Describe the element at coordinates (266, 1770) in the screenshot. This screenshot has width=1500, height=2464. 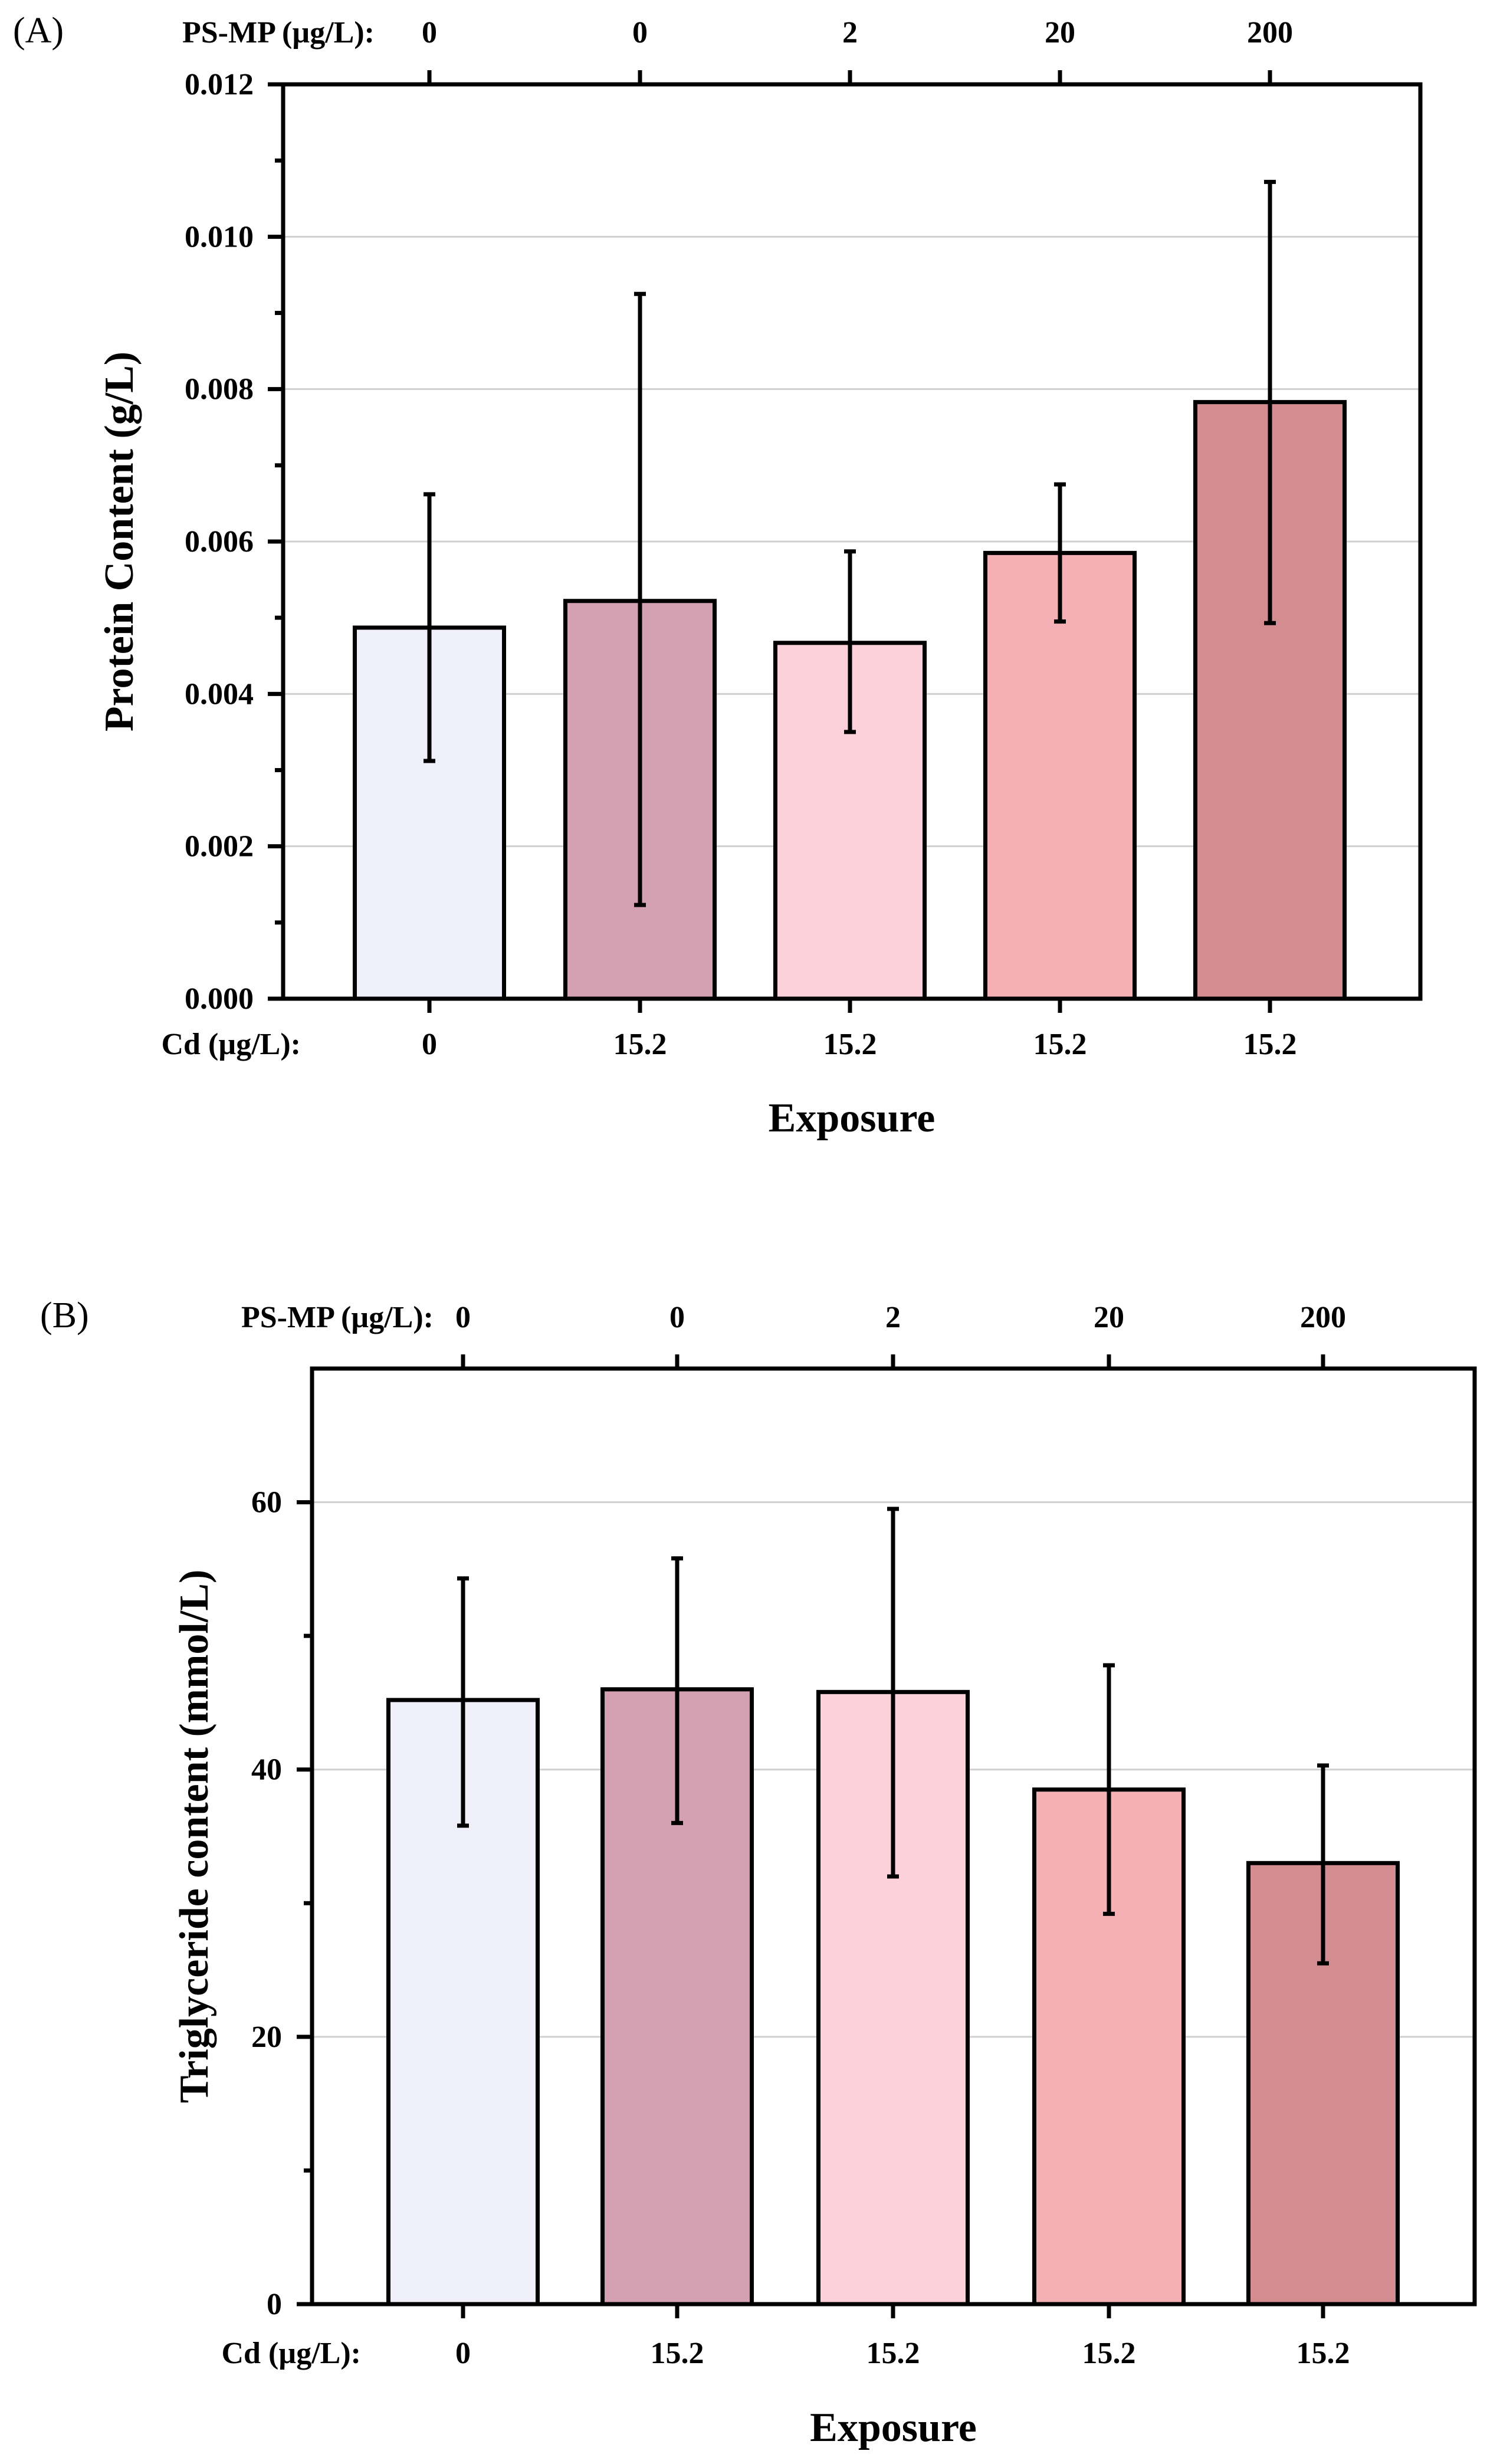
I see `y-tick-label: 40` at that location.